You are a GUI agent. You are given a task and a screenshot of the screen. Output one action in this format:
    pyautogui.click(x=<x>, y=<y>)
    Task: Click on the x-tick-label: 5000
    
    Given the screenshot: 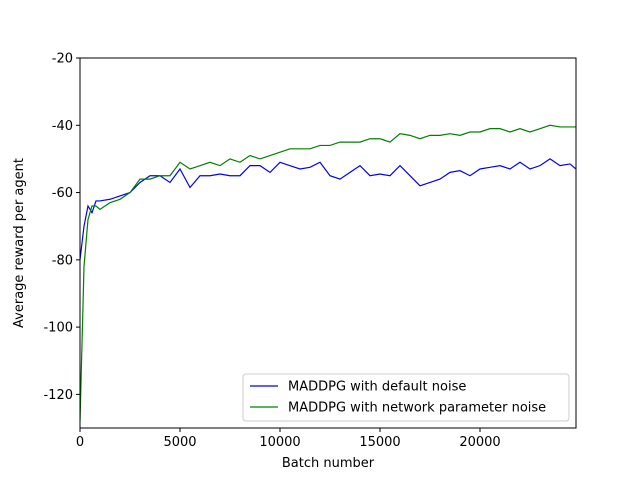 What is the action you would take?
    pyautogui.click(x=179, y=442)
    